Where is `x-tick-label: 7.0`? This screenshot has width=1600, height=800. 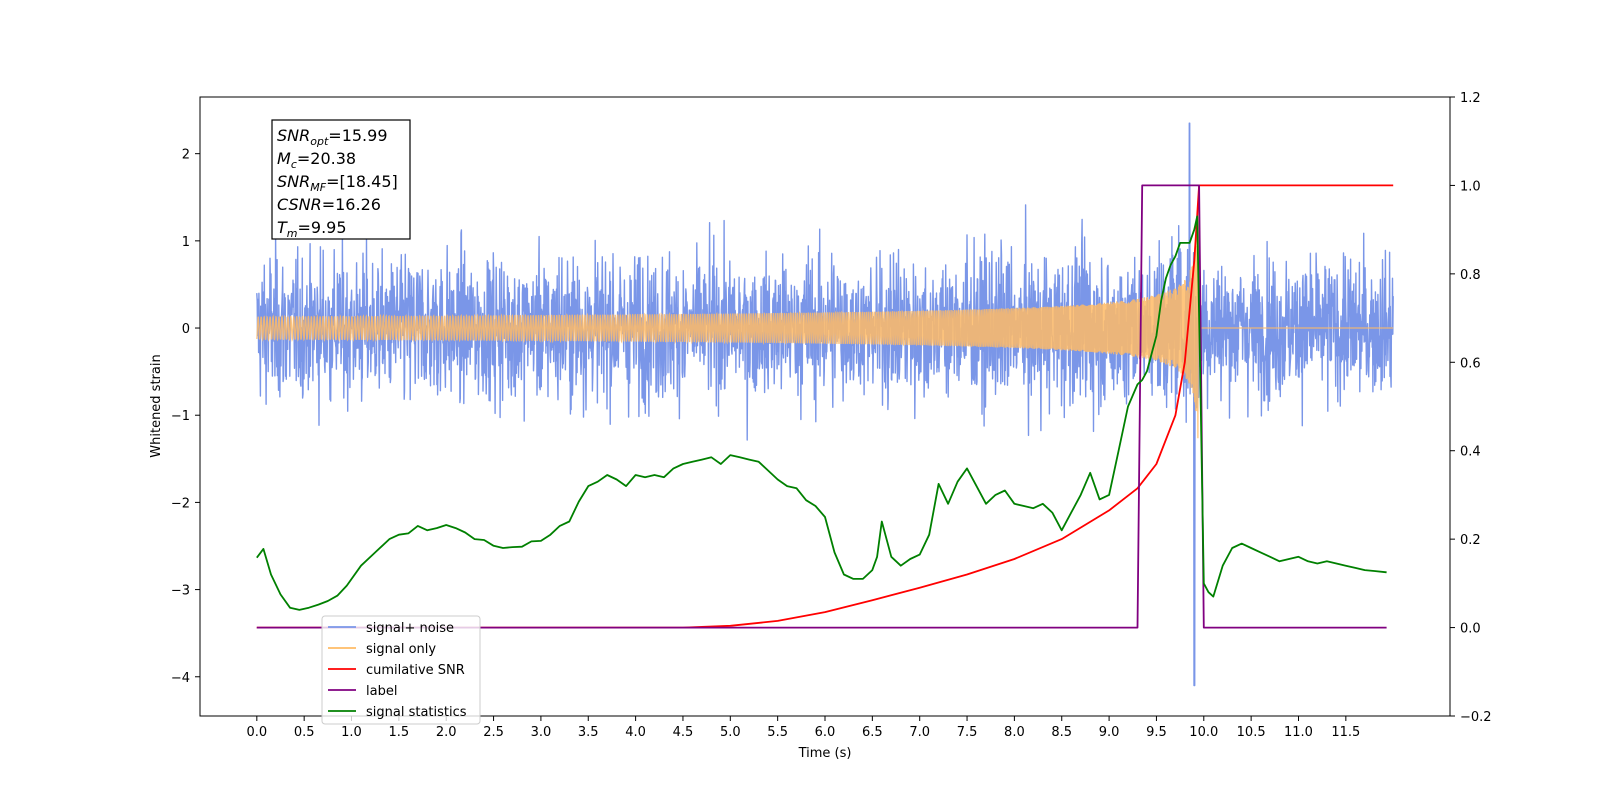 x-tick-label: 7.0 is located at coordinates (919, 732).